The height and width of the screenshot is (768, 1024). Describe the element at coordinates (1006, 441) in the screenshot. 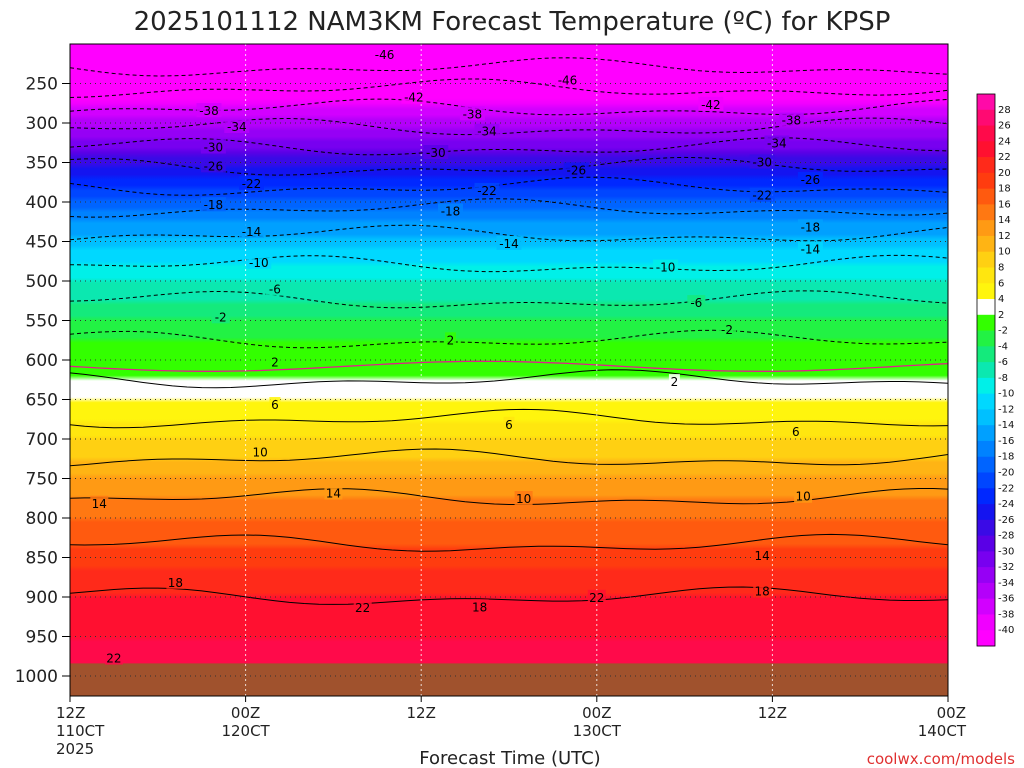

I see `colorbar-label: -16` at that location.